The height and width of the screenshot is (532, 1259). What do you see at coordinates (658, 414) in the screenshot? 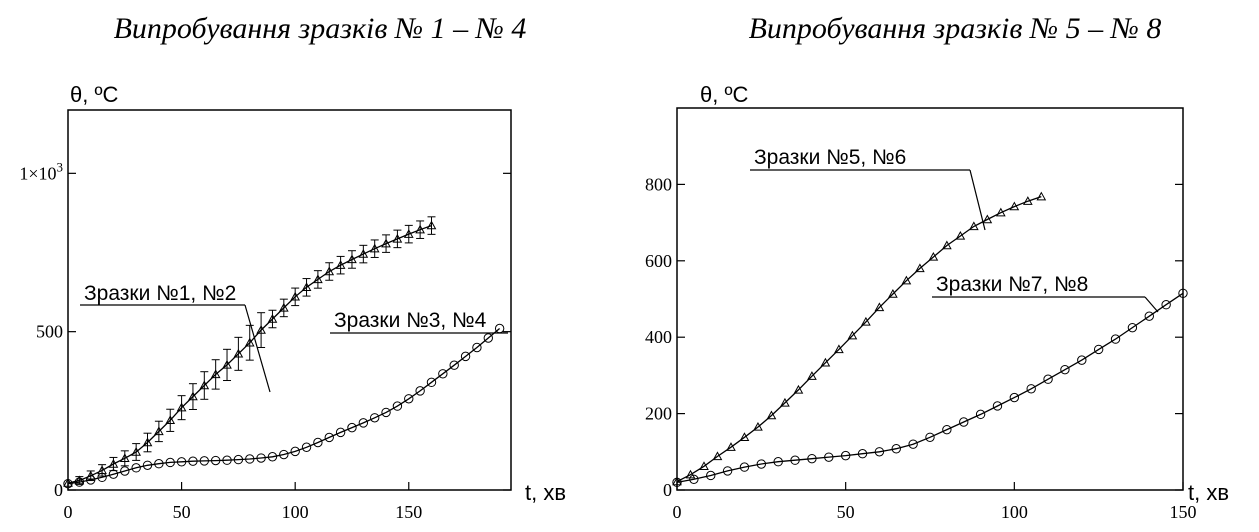
I see `y-tick-label: 200` at bounding box center [658, 414].